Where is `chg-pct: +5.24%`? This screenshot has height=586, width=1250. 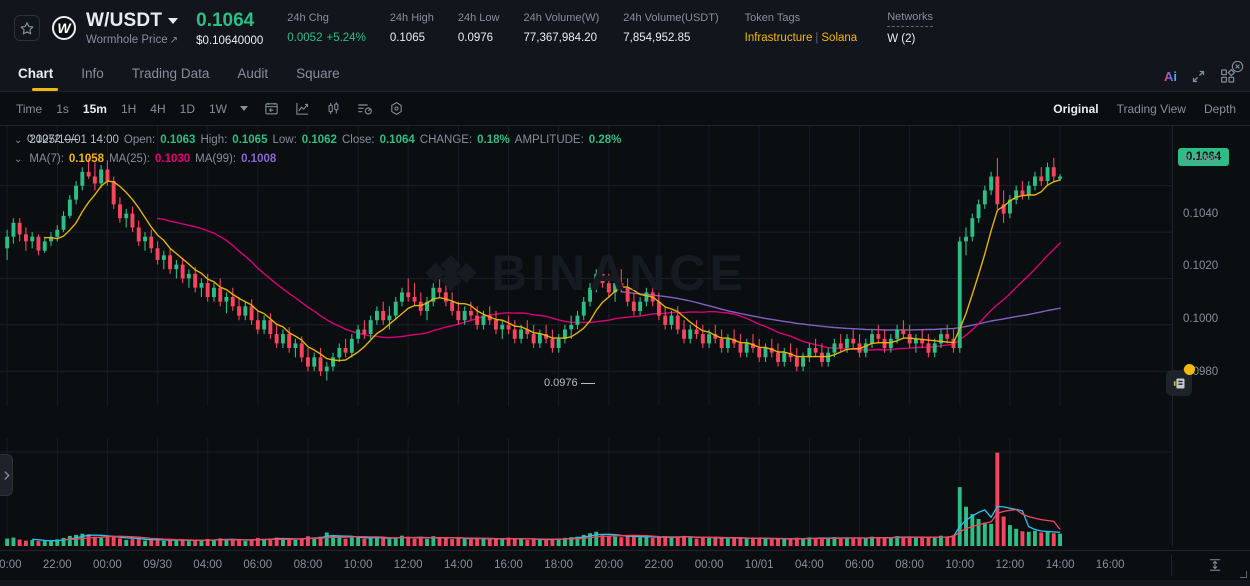 chg-pct: +5.24% is located at coordinates (346, 38).